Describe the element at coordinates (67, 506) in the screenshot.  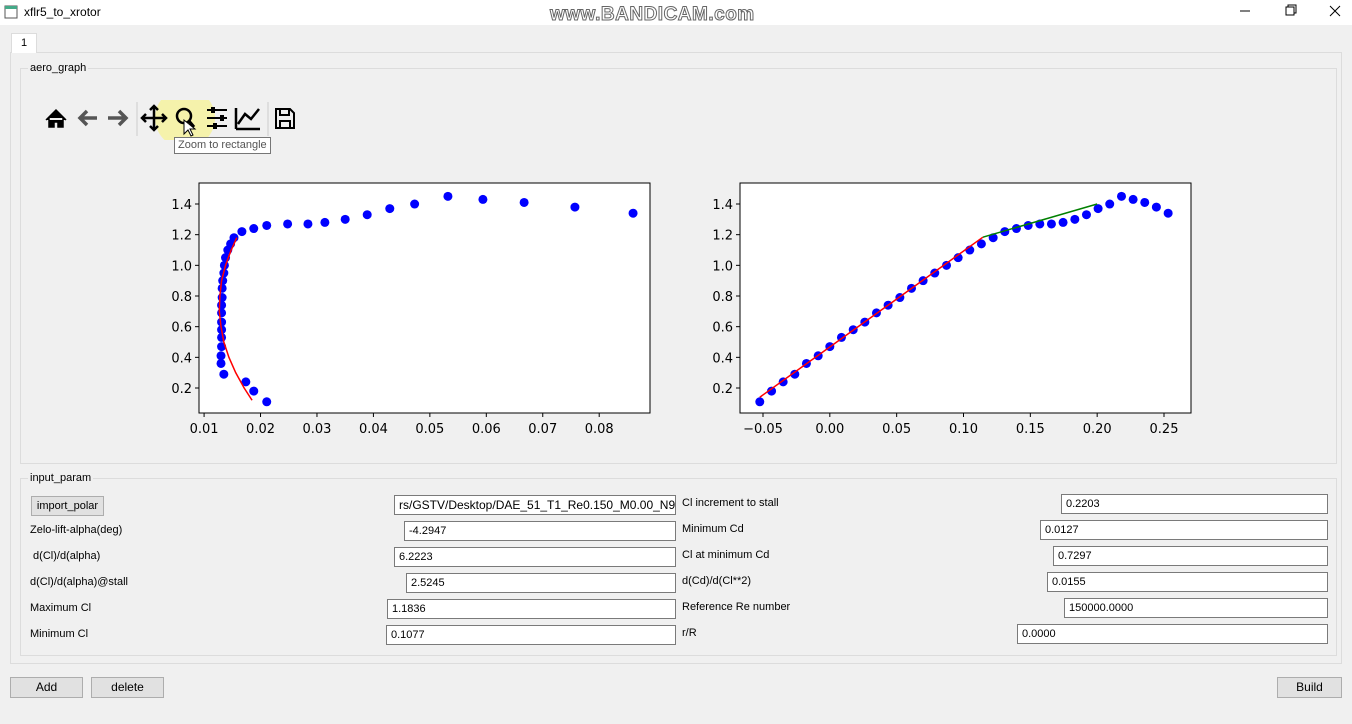
I see `import-button: import_polar` at that location.